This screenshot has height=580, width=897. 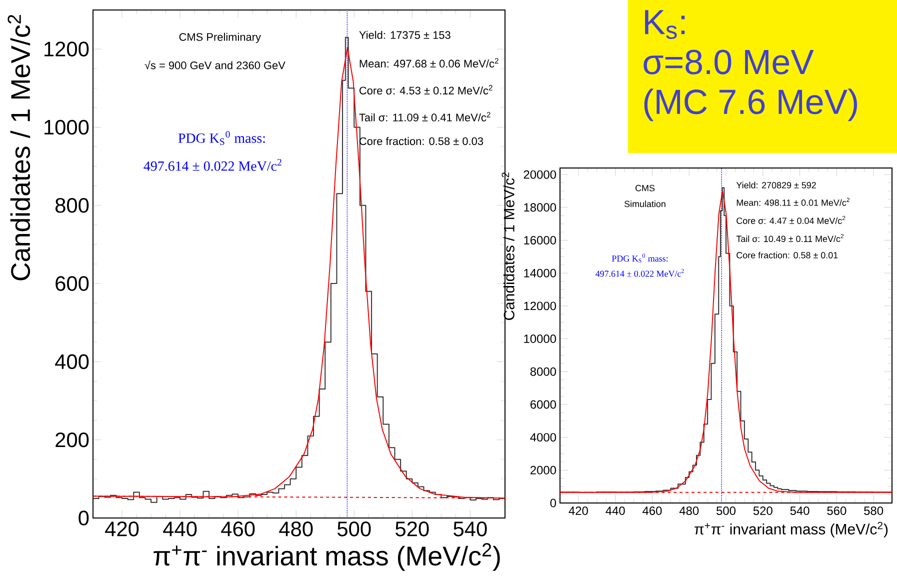 What do you see at coordinates (543, 470) in the screenshot?
I see `y-tick-label: 2000` at bounding box center [543, 470].